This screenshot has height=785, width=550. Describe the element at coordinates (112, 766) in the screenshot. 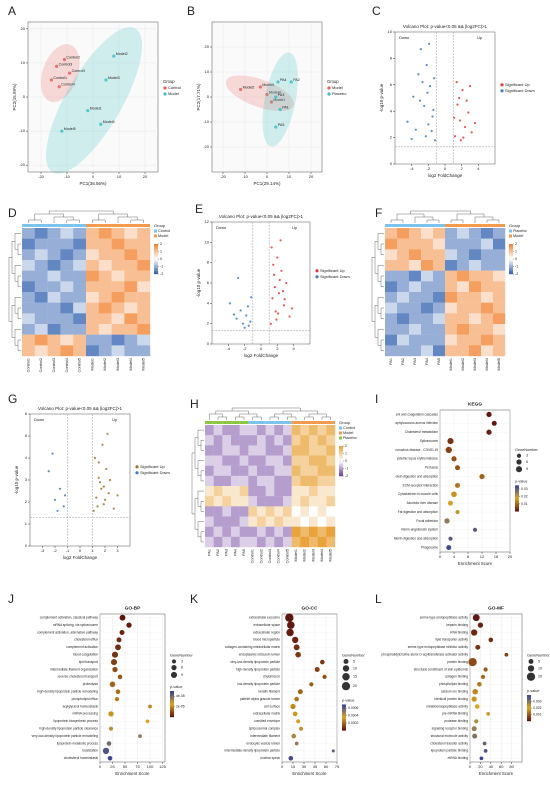

I see `x-tick-label: 25` at that location.